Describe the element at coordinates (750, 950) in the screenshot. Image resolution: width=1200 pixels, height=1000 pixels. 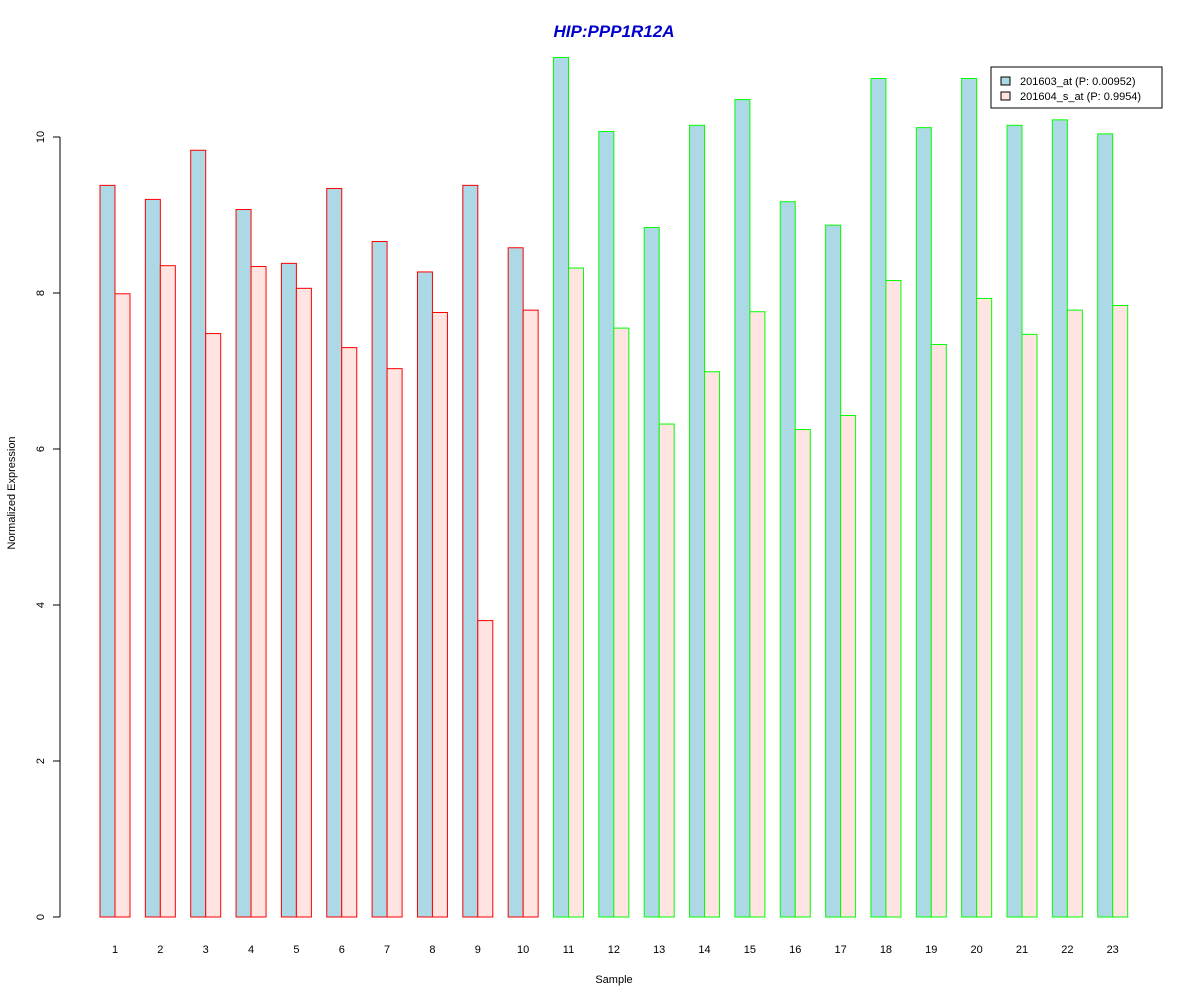
I see `x-tick-label: 15` at that location.